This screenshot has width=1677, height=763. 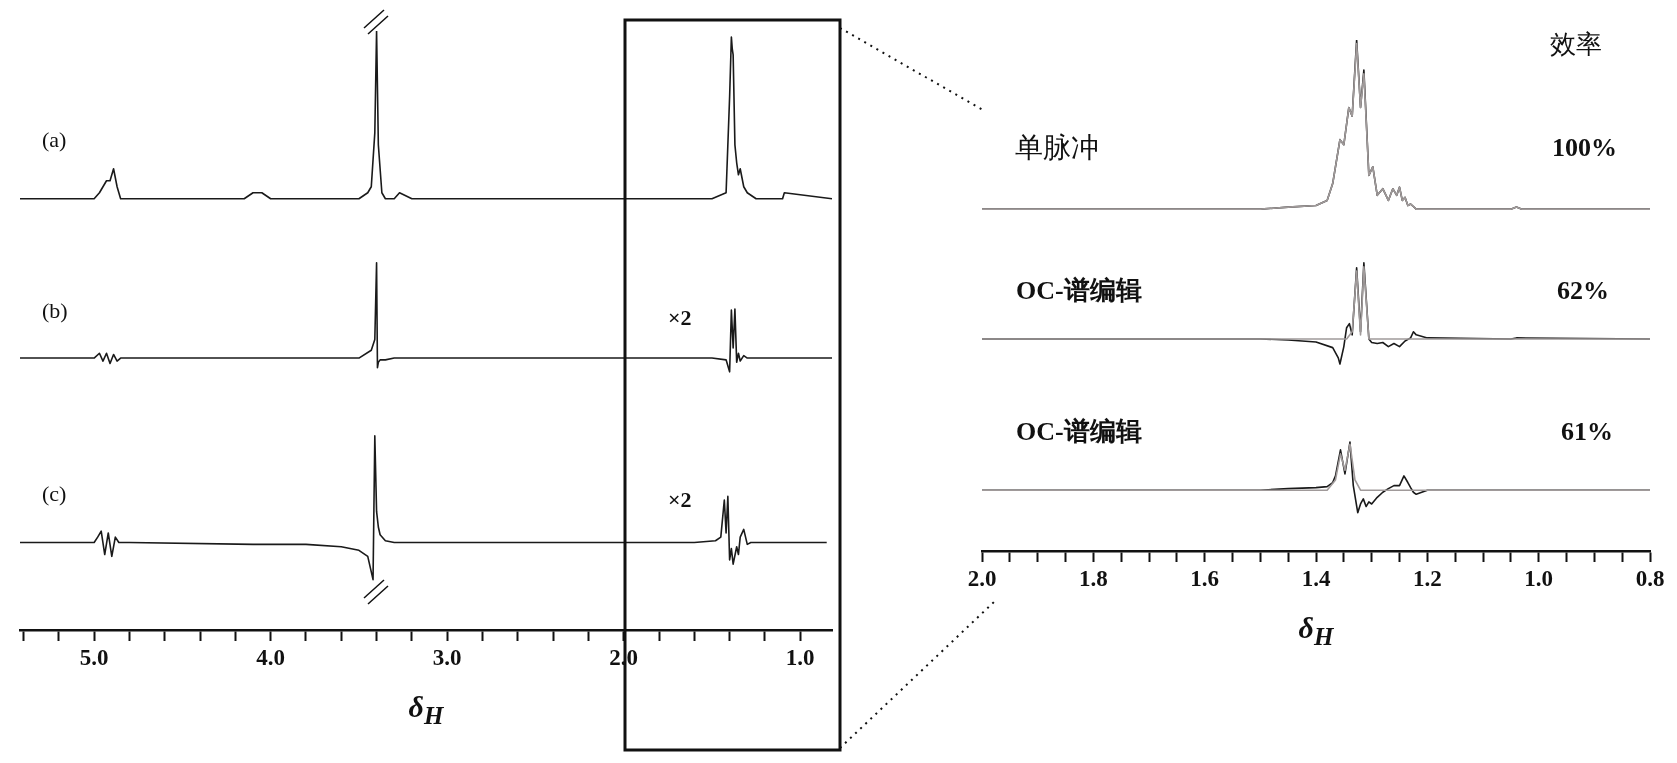 I want to click on x-tick-label: 4.0, so click(x=271, y=657).